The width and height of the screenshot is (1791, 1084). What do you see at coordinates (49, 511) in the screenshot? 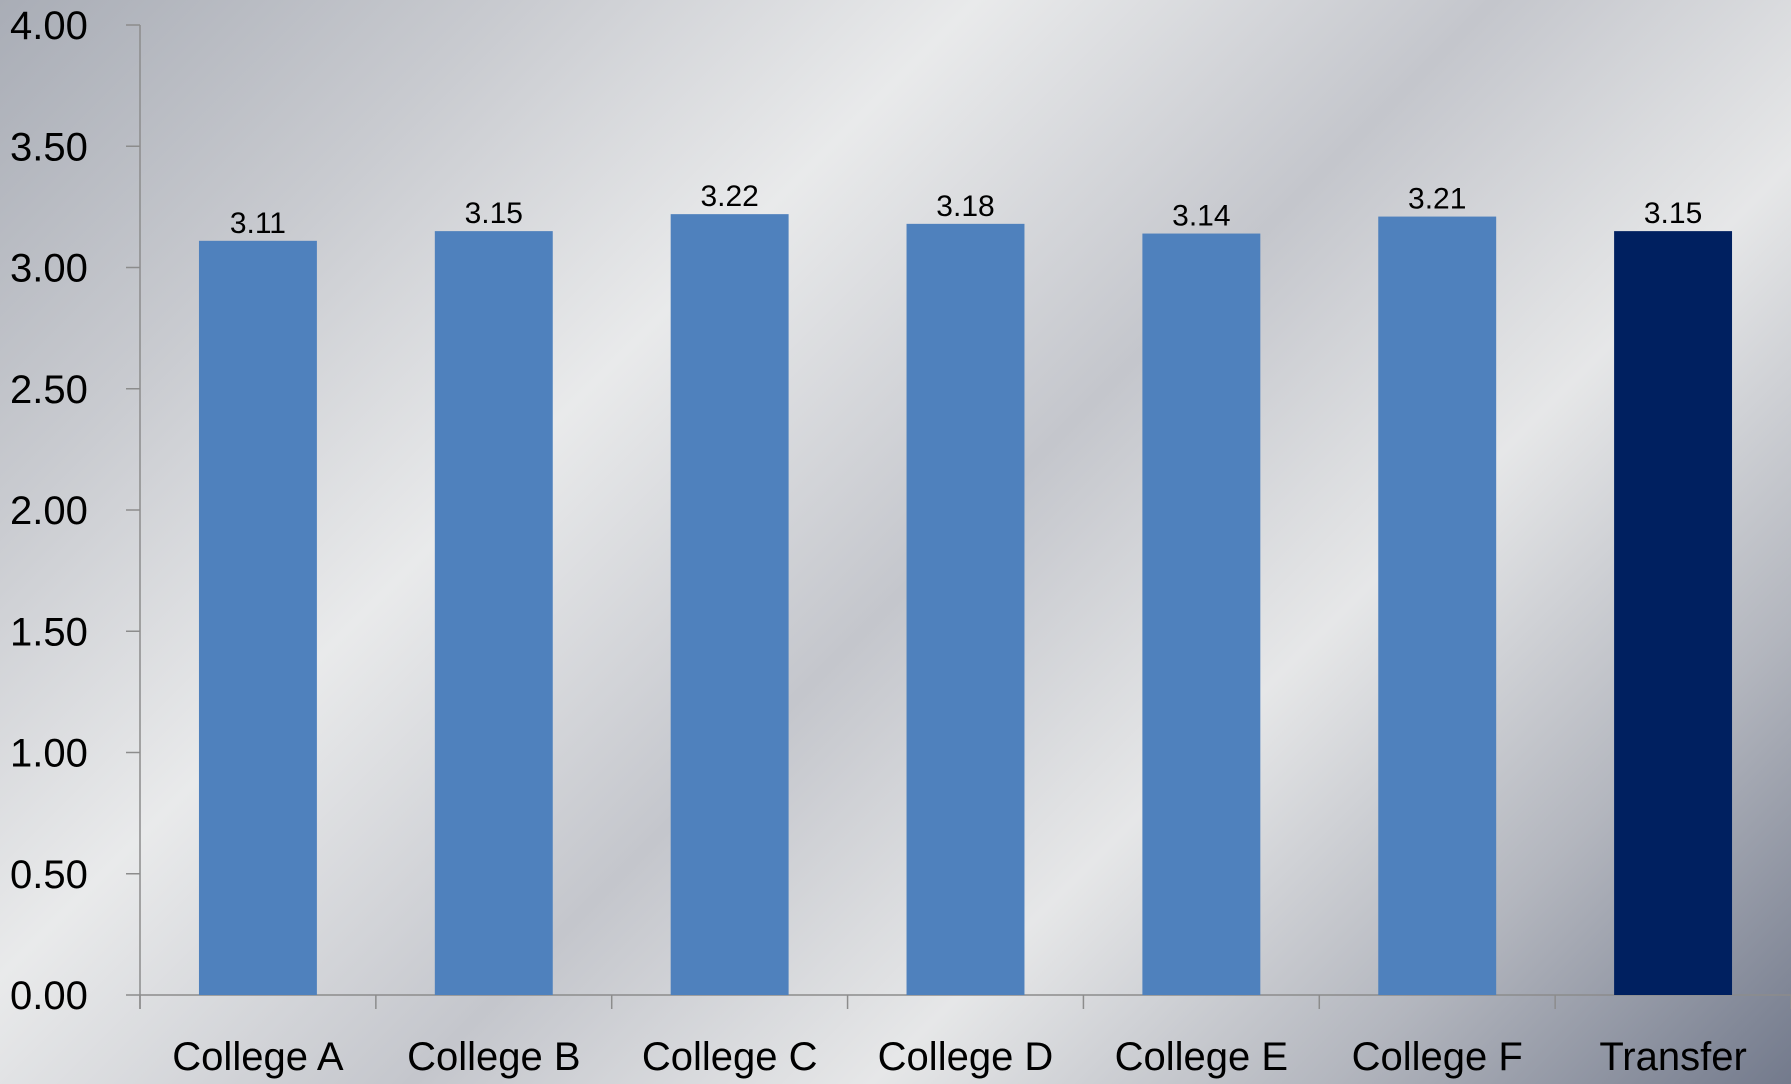
I see `y-tick-label: 2.00` at bounding box center [49, 511].